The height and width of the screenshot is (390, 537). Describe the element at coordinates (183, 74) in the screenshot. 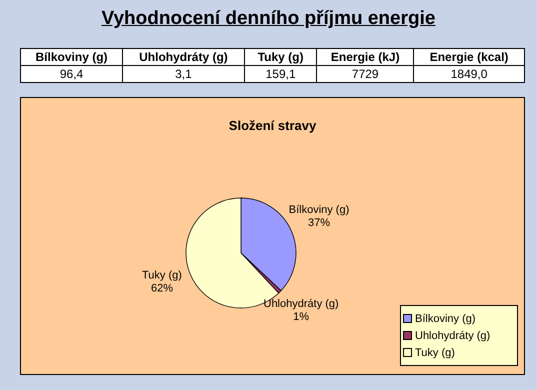

I see `text: 3,1` at that location.